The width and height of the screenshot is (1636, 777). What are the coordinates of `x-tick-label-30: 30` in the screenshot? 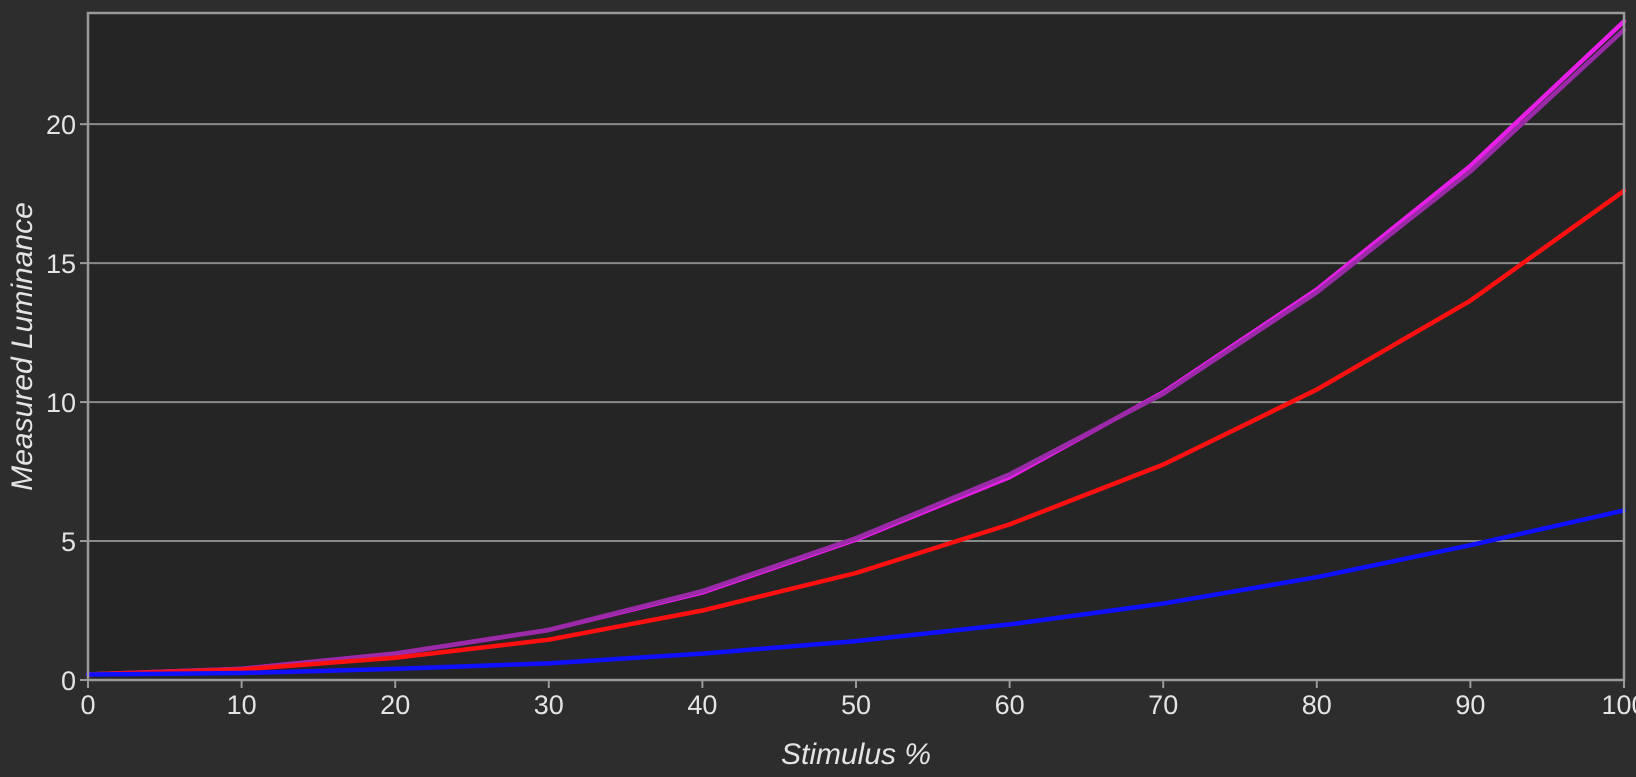 It's located at (549, 705).